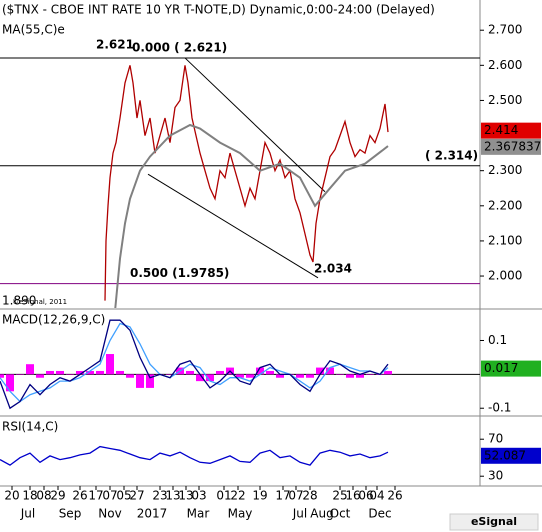  Describe the element at coordinates (29, 496) in the screenshot. I see `x-tick-label: 18` at that location.